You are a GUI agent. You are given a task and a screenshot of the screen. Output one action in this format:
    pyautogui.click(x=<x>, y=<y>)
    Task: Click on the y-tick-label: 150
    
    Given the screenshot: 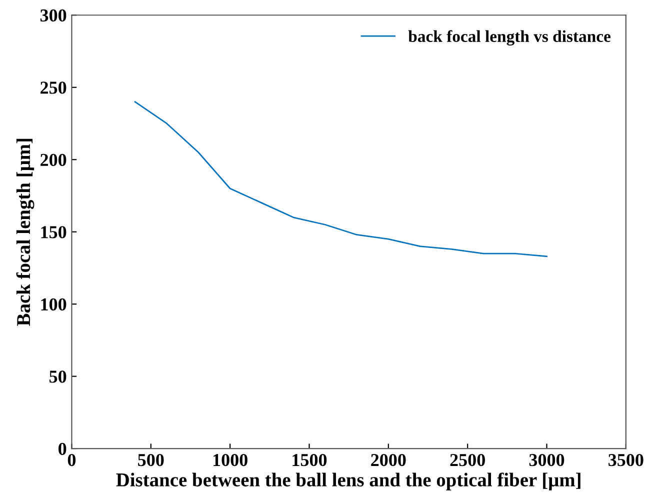 What is the action you would take?
    pyautogui.click(x=53, y=232)
    